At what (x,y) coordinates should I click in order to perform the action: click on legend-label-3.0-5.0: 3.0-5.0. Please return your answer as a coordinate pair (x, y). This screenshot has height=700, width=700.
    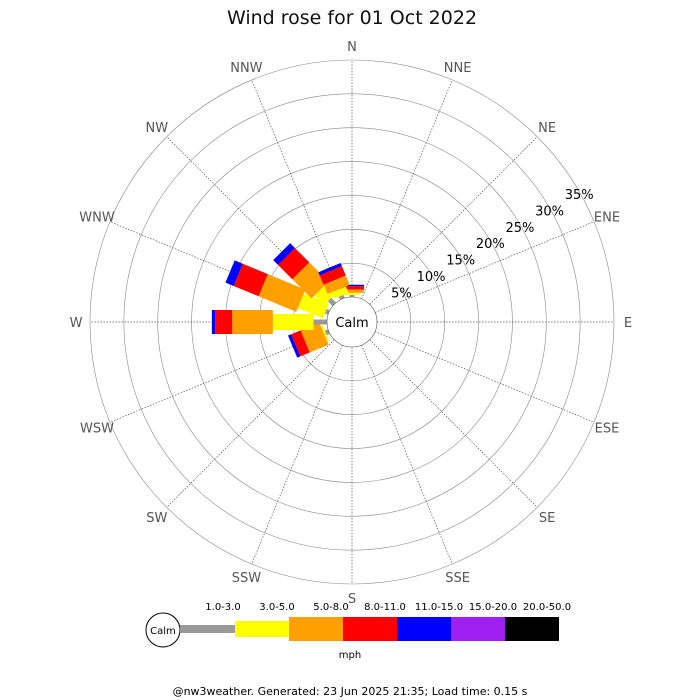
    Looking at the image, I should click on (276, 607).